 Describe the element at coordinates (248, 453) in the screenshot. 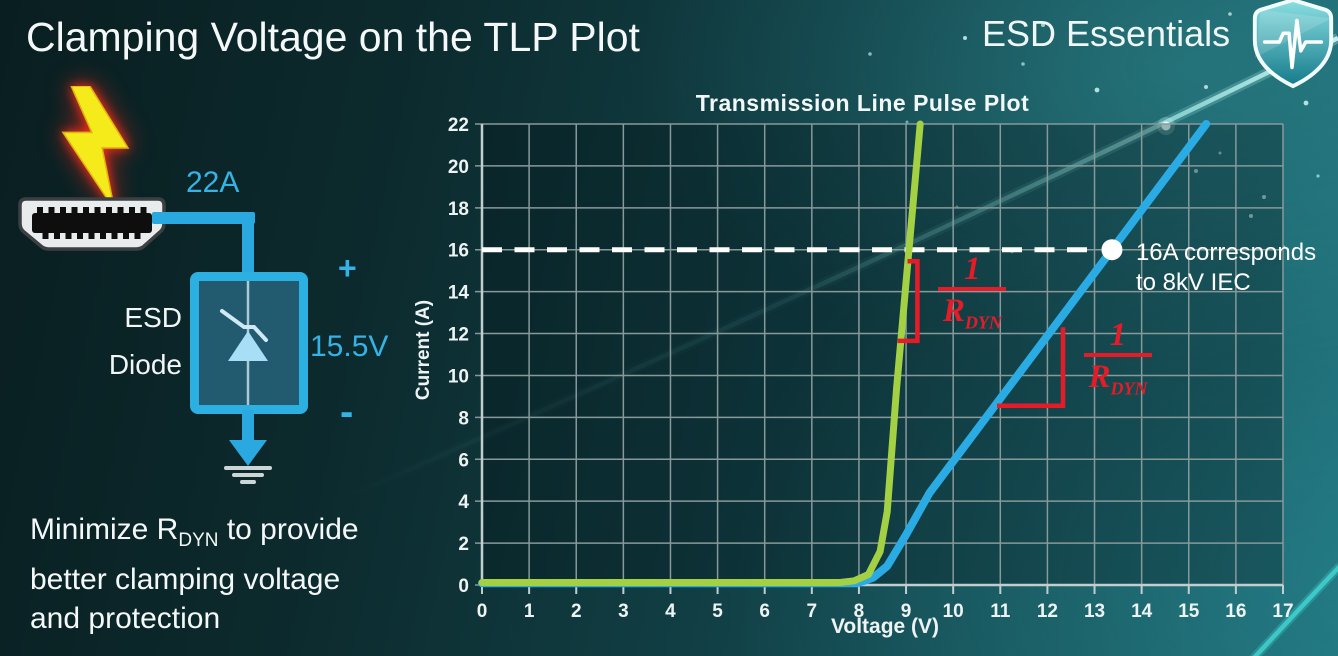

I see `ground-arrow-head` at that location.